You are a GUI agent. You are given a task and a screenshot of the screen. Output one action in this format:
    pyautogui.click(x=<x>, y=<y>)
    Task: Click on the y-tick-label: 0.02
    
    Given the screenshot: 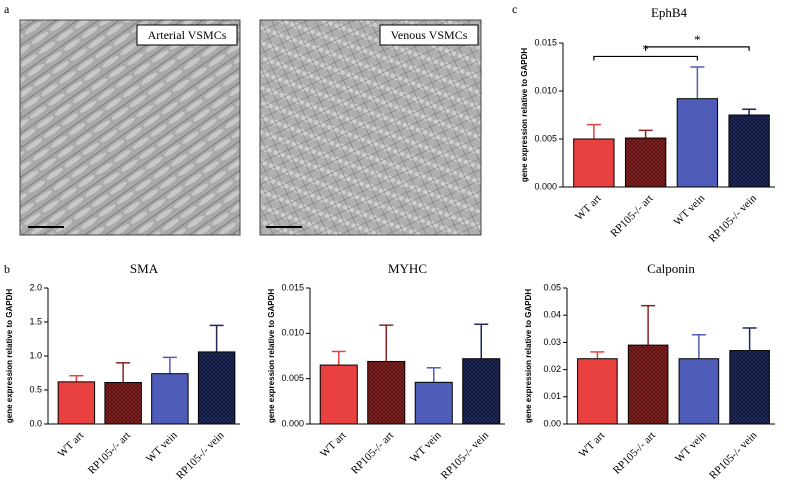 What is the action you would take?
    pyautogui.click(x=552, y=369)
    